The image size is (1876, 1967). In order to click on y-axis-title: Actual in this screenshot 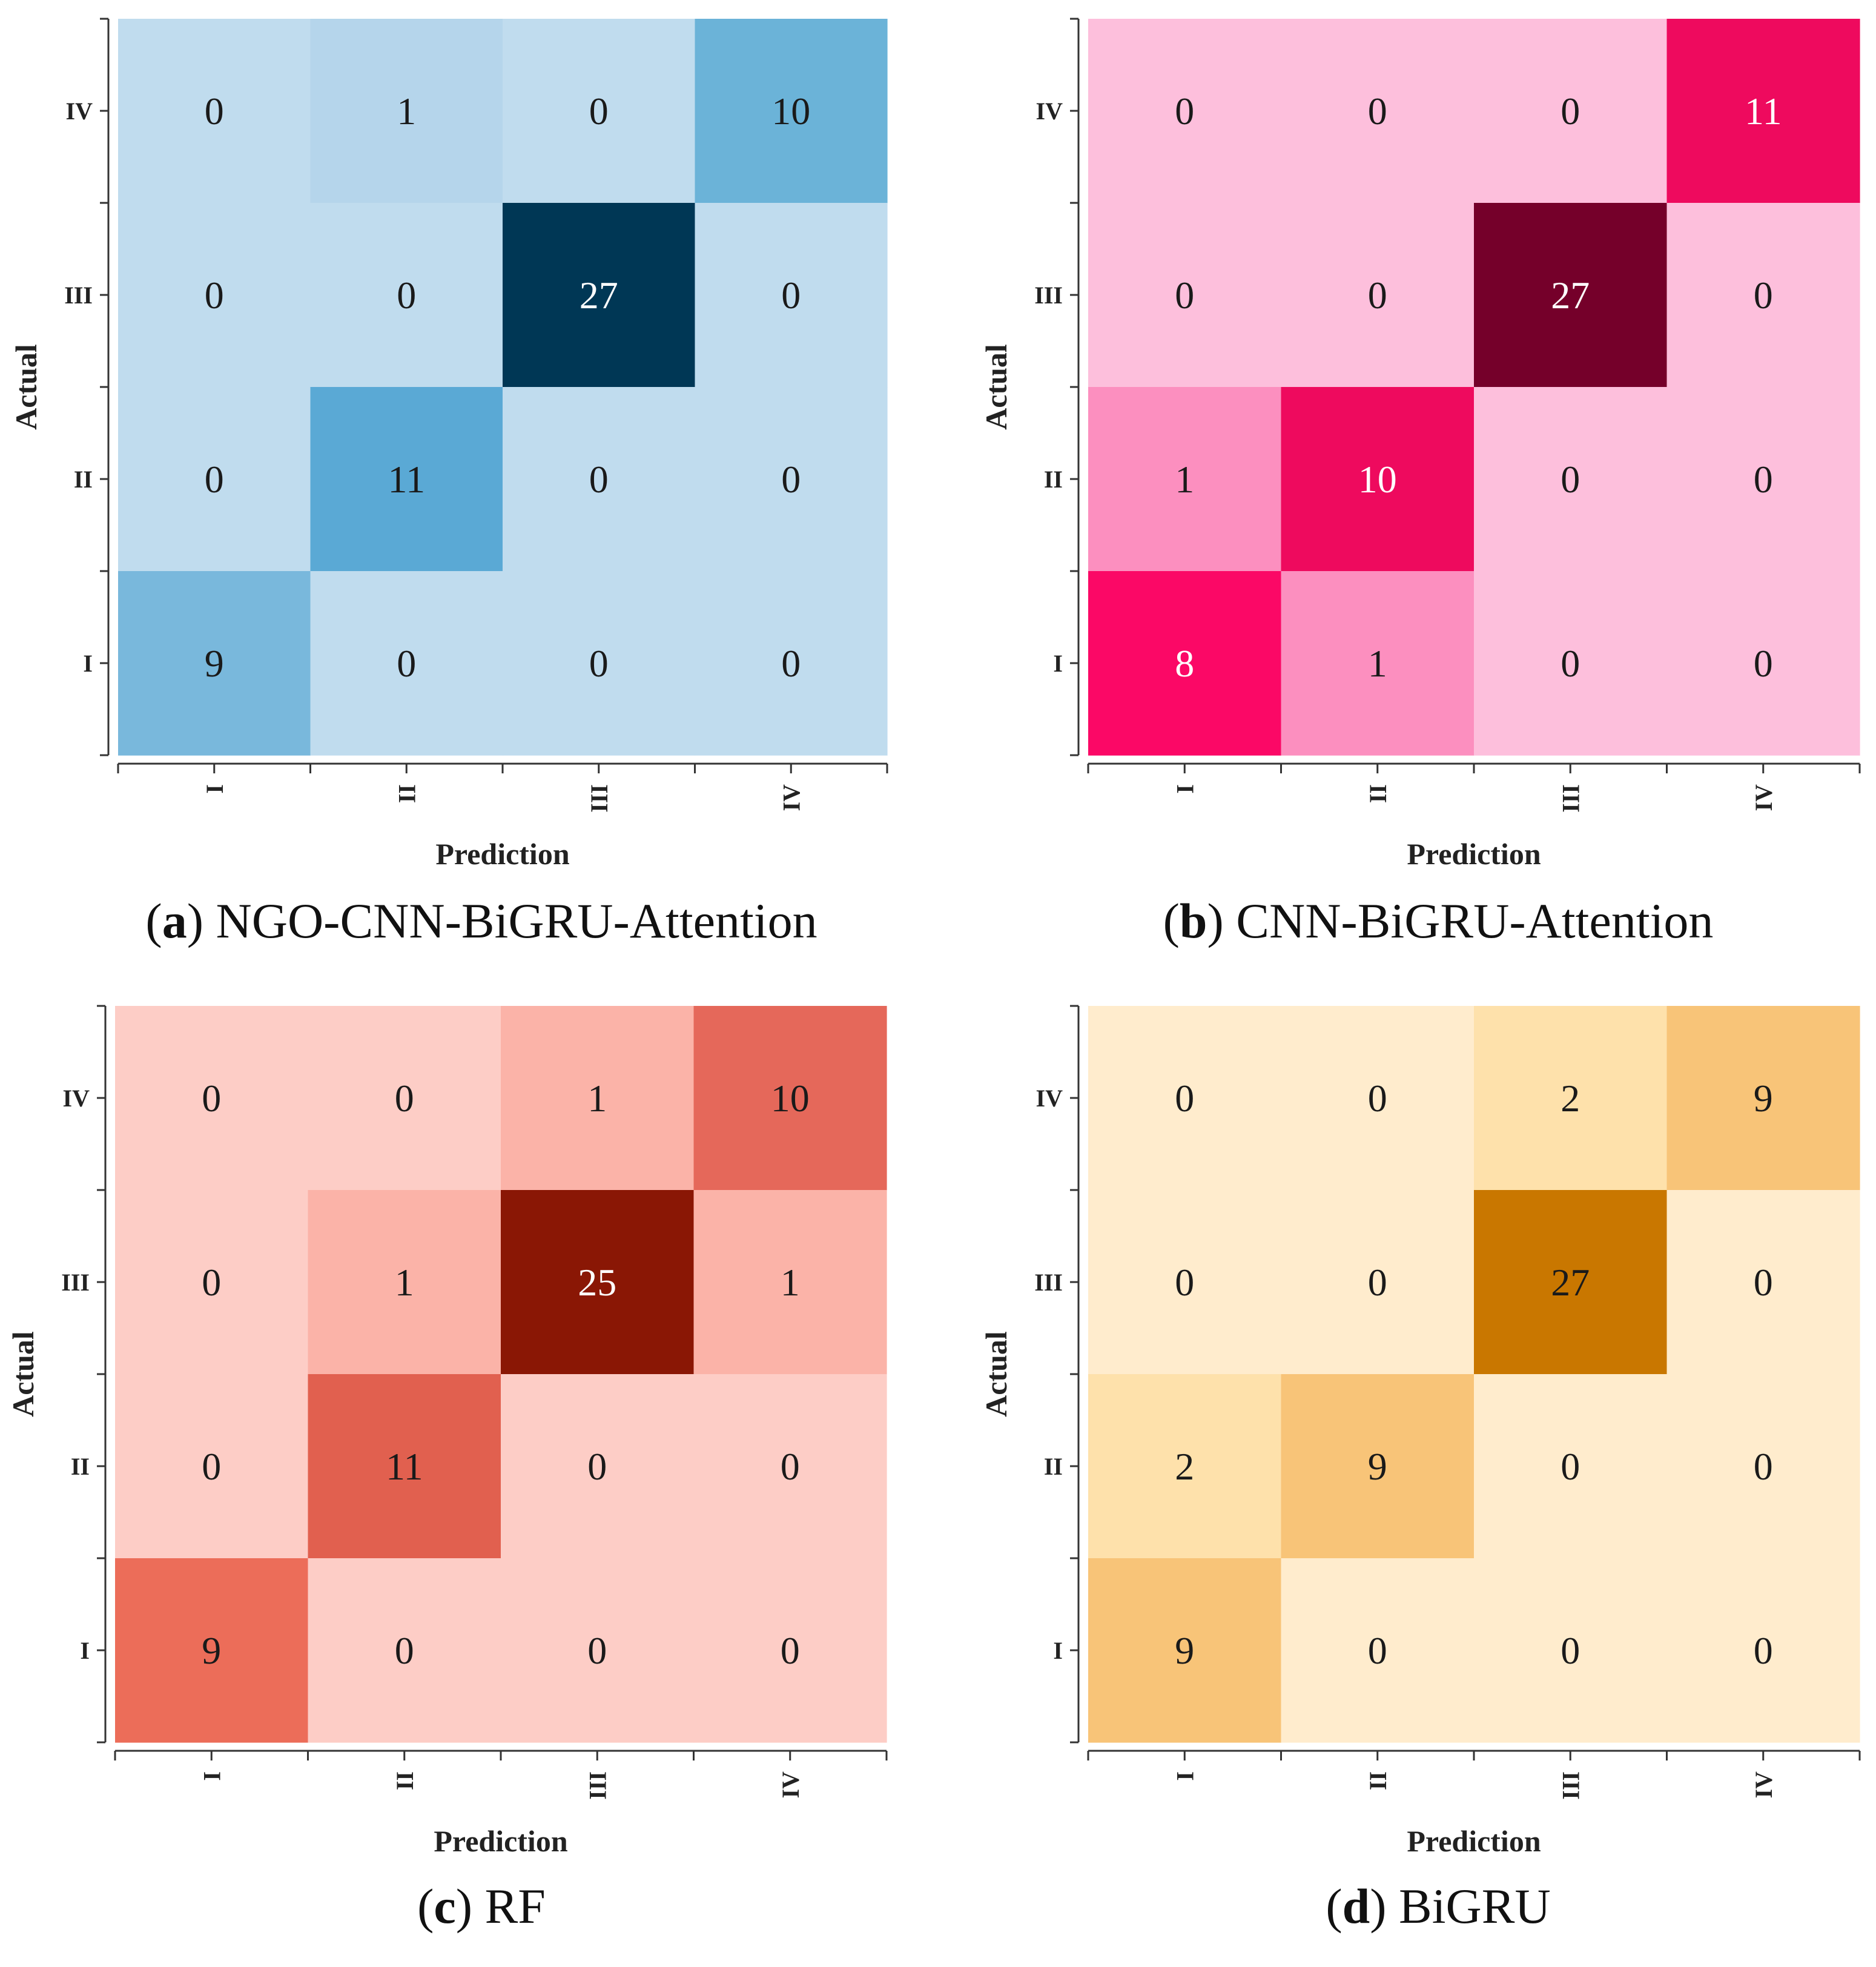, I will do `click(996, 387)`.